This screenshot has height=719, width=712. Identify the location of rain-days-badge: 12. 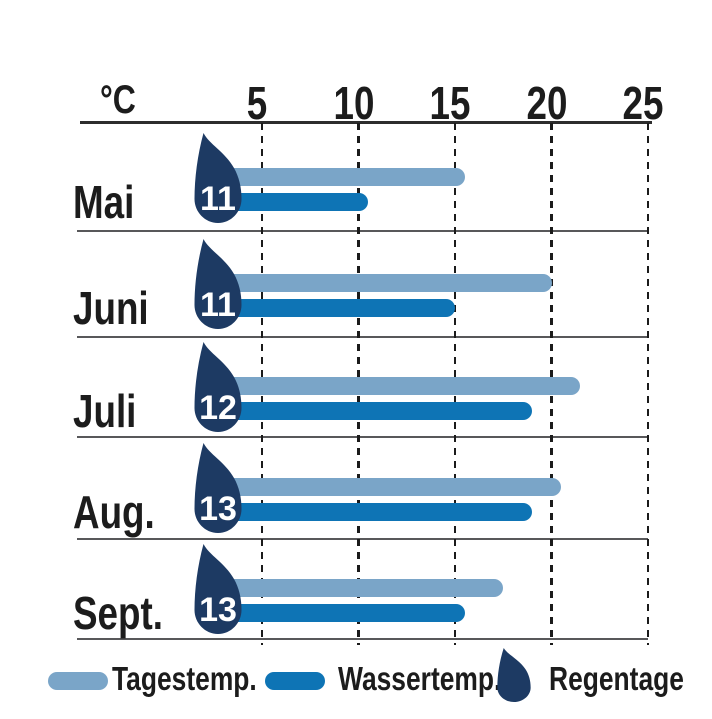
(218, 387).